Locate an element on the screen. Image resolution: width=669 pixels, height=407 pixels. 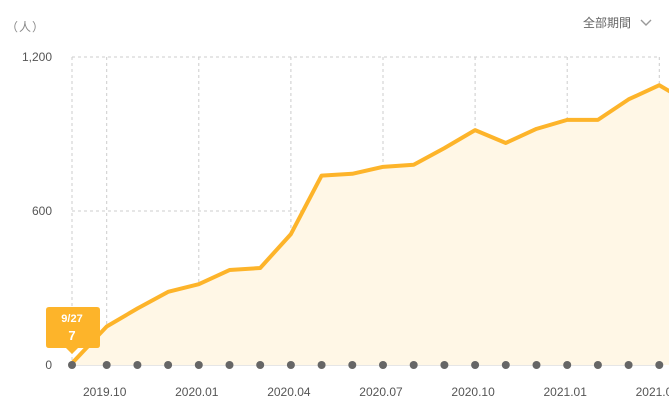
x-dots is located at coordinates (366, 365).